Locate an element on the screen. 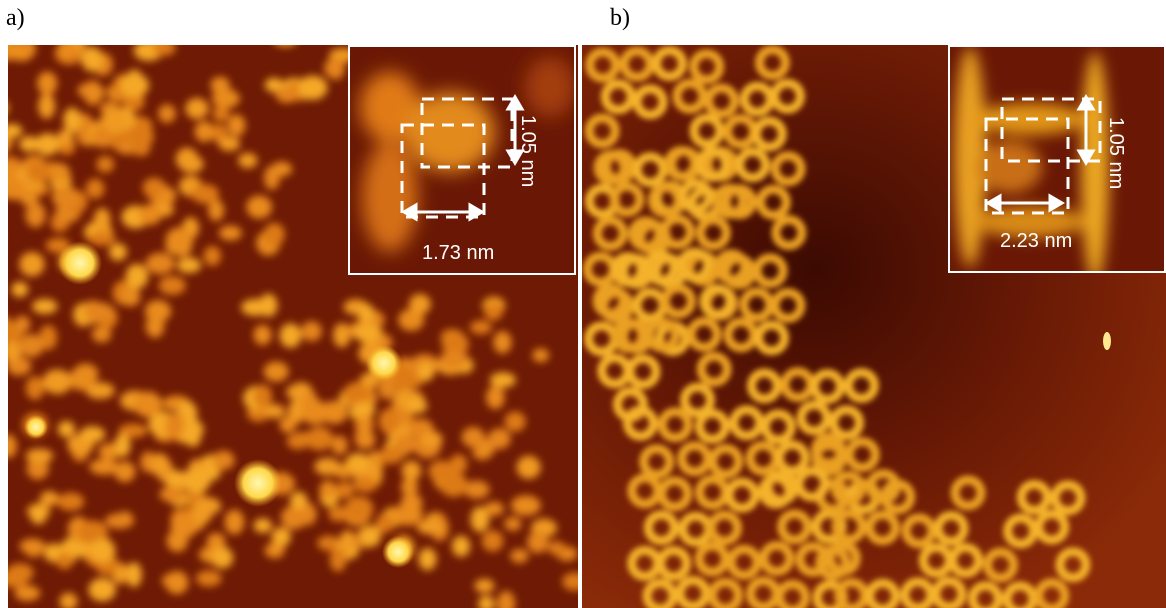  inset-a-dashed-boxes is located at coordinates (457, 158).